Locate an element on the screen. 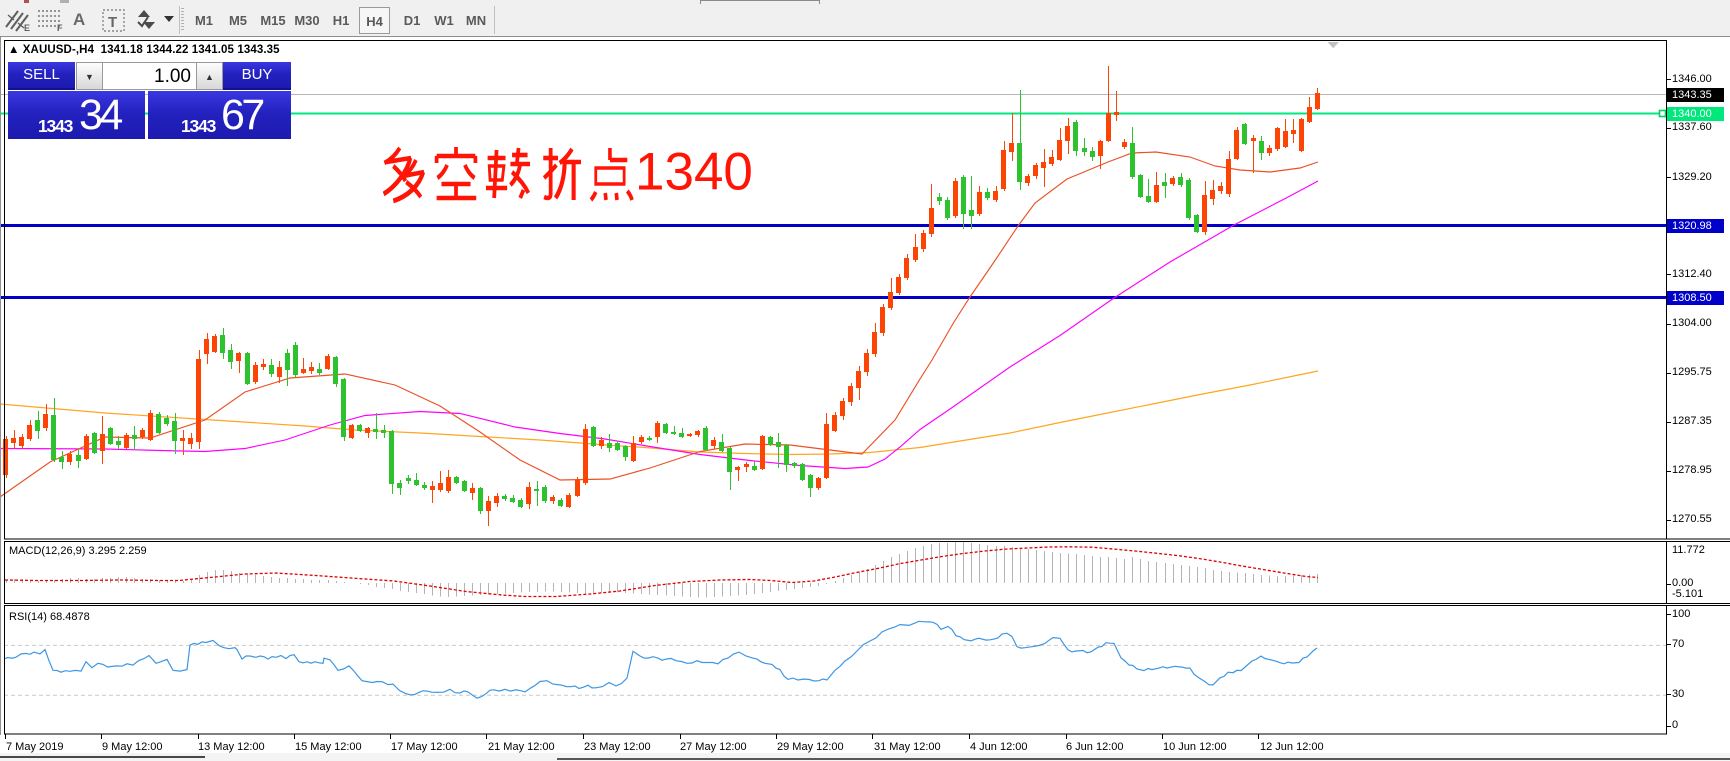 Image resolution: width=1730 pixels, height=761 pixels. svg-text: E is located at coordinates (27, 28).